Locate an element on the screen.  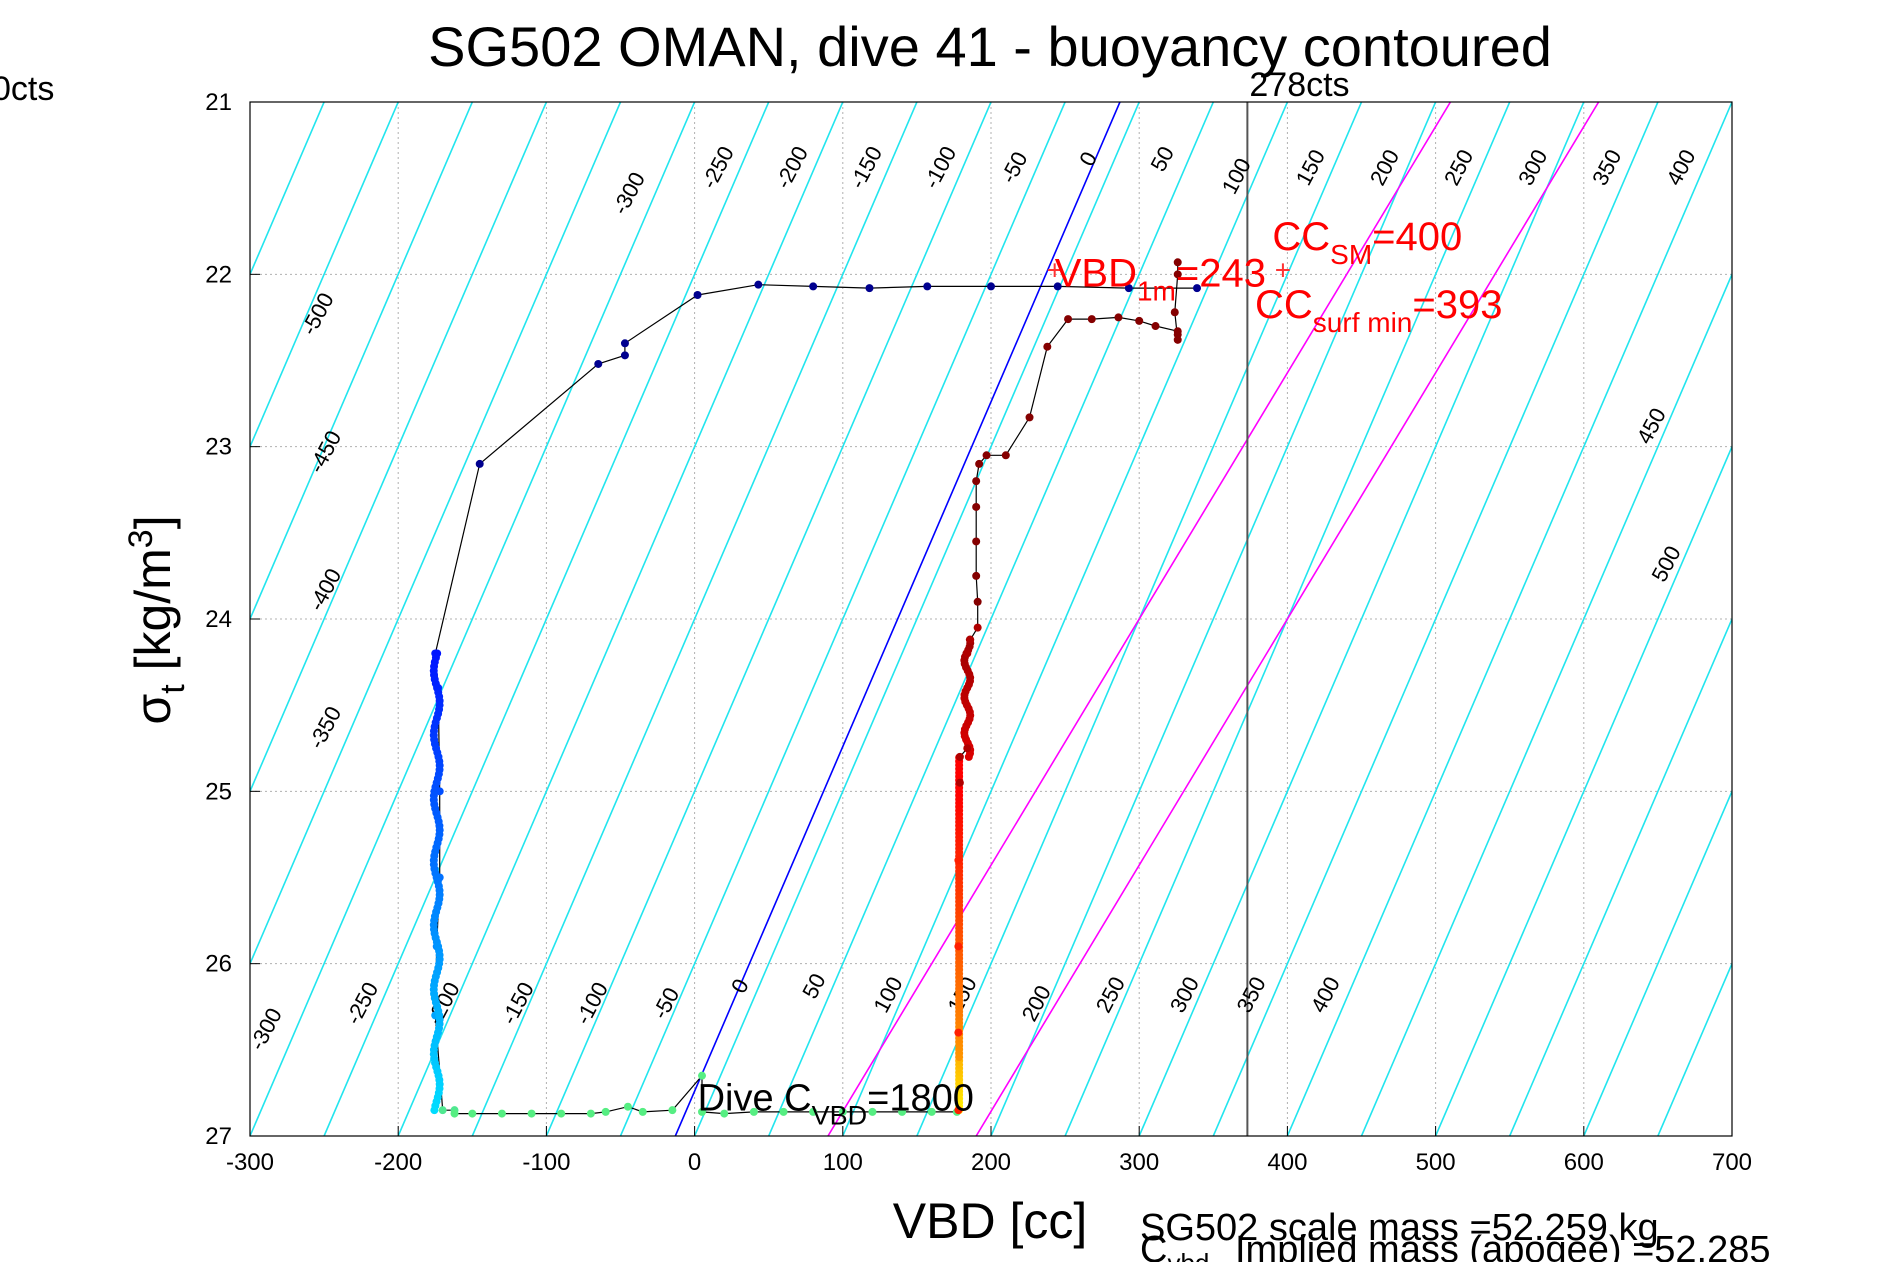
y-tick-label: 23 is located at coordinates (218, 447).